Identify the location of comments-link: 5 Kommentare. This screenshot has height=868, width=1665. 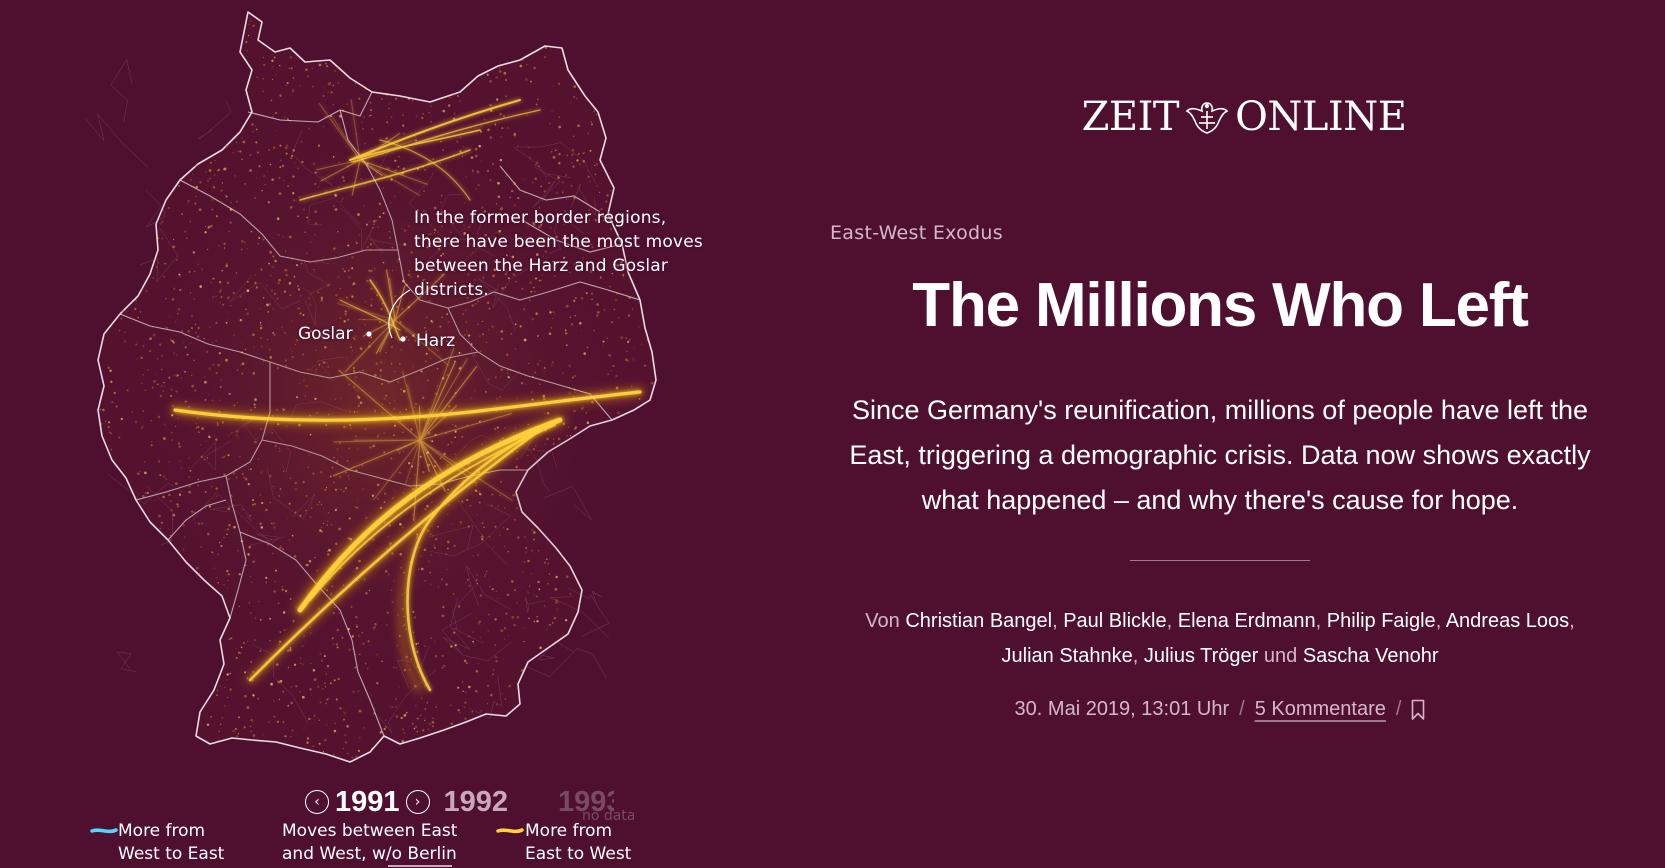
(1320, 709).